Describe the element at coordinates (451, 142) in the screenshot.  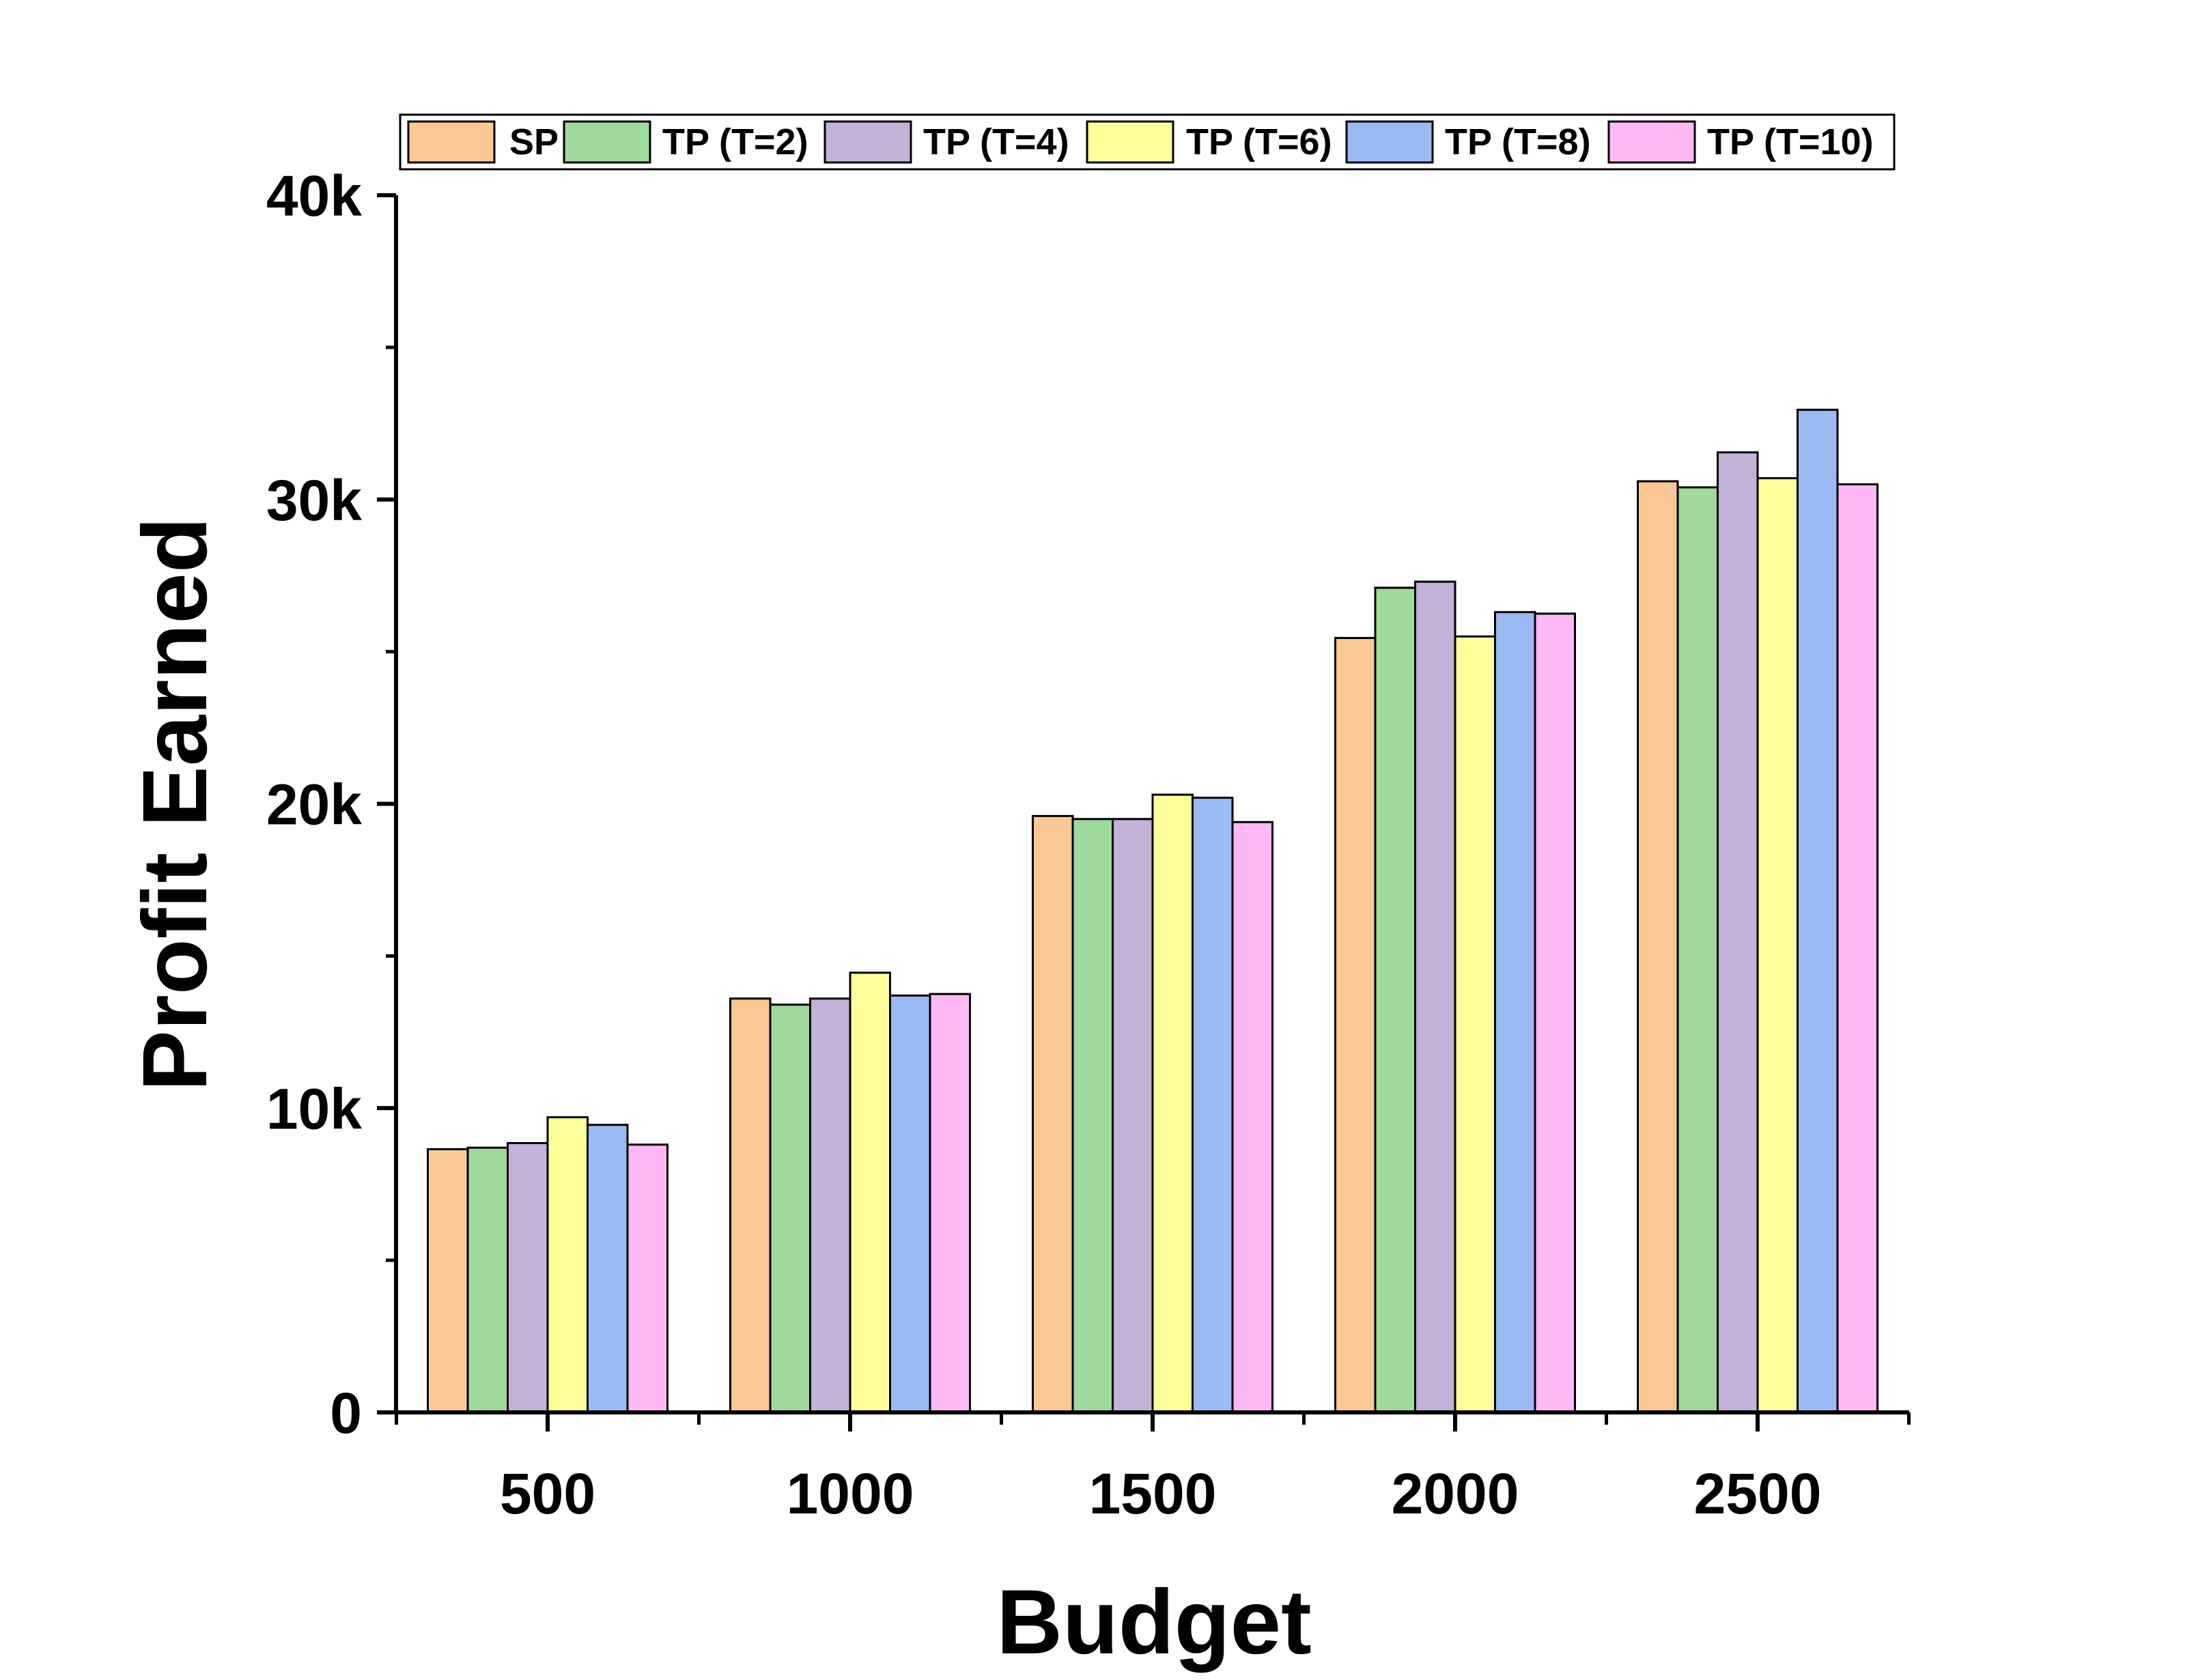
I see `legend-swatch-sp` at that location.